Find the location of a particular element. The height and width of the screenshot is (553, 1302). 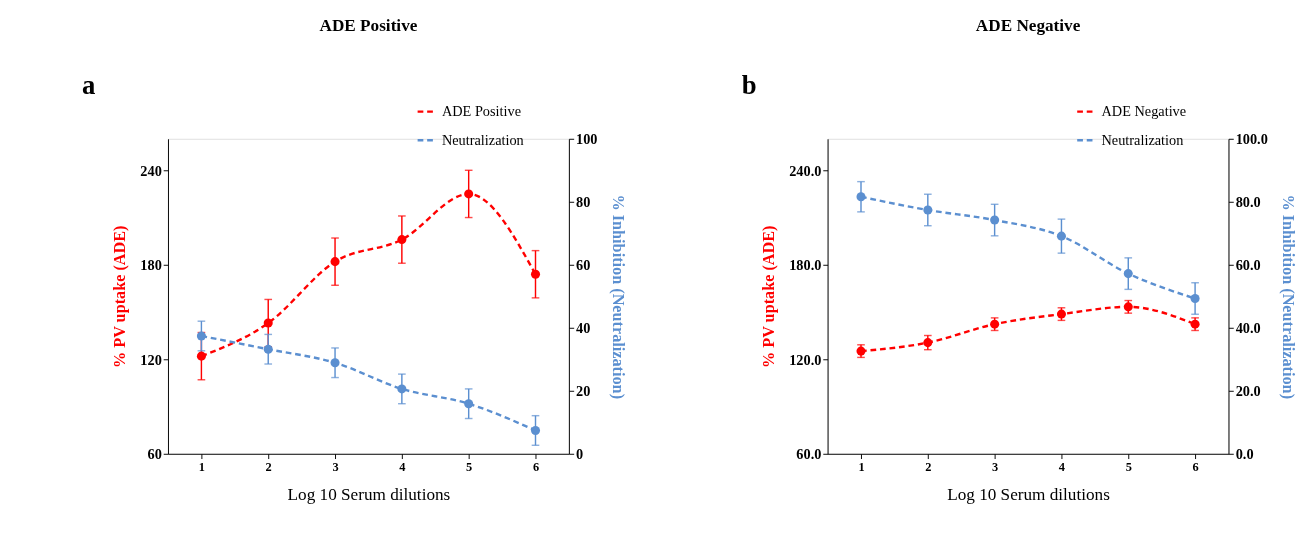

y2-tick-label: 60.0 is located at coordinates (1248, 265).